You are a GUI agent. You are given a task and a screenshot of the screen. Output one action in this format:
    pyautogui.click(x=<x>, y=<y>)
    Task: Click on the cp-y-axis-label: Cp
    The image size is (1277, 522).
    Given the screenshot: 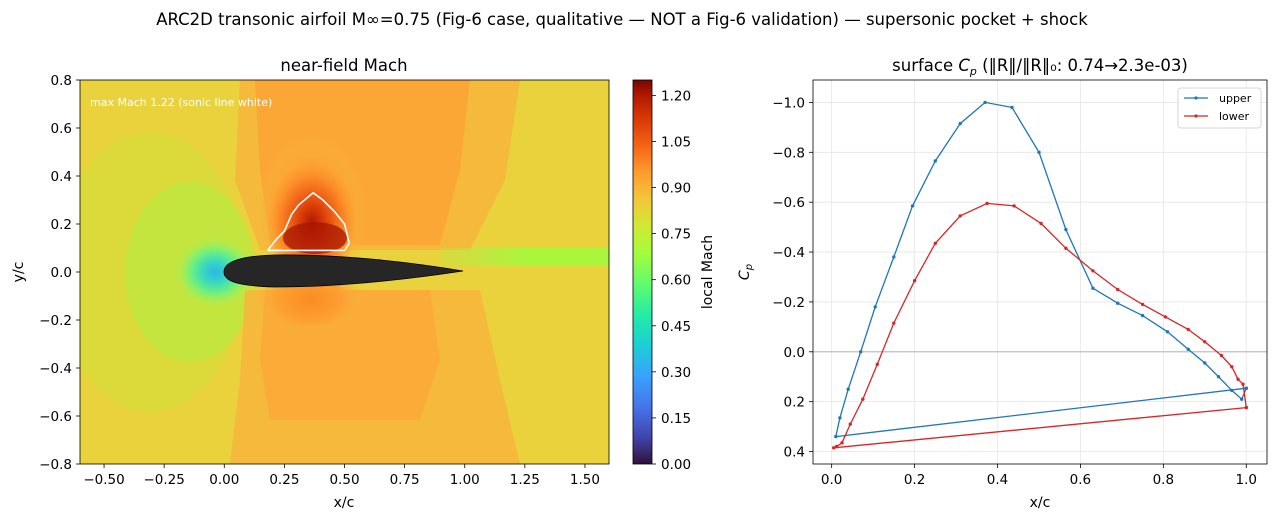 What is the action you would take?
    pyautogui.click(x=746, y=272)
    